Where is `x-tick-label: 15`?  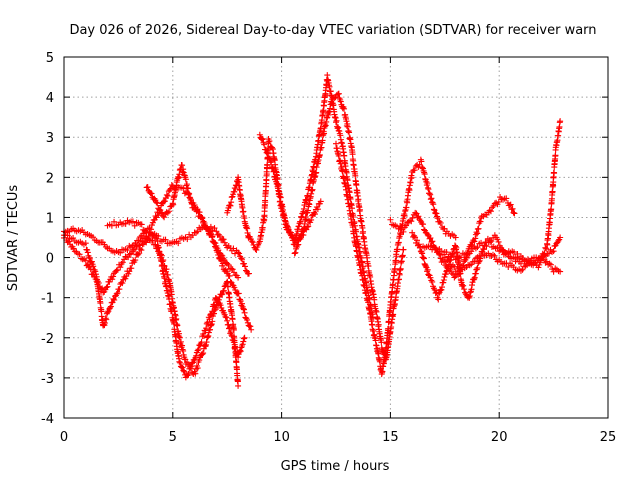
x-tick-label: 15 is located at coordinates (390, 437).